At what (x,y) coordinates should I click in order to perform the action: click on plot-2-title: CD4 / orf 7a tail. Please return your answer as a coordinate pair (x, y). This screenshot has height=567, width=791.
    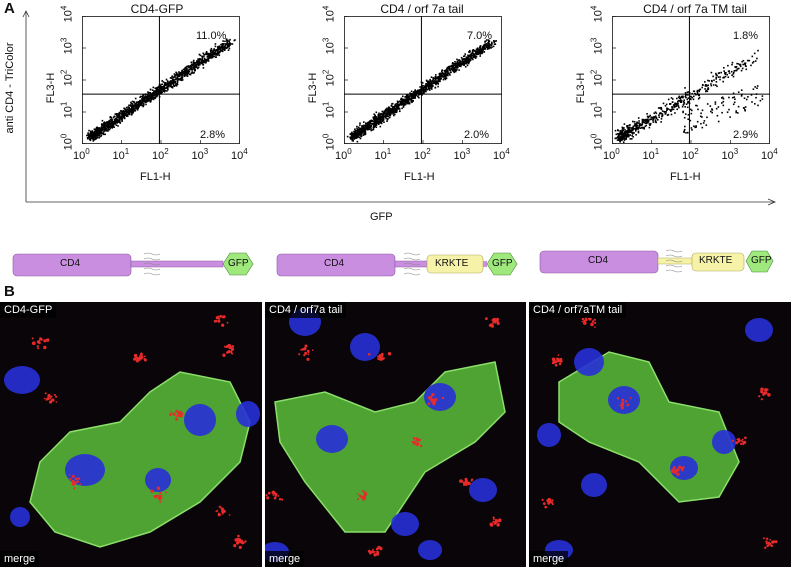
    Looking at the image, I should click on (422, 9).